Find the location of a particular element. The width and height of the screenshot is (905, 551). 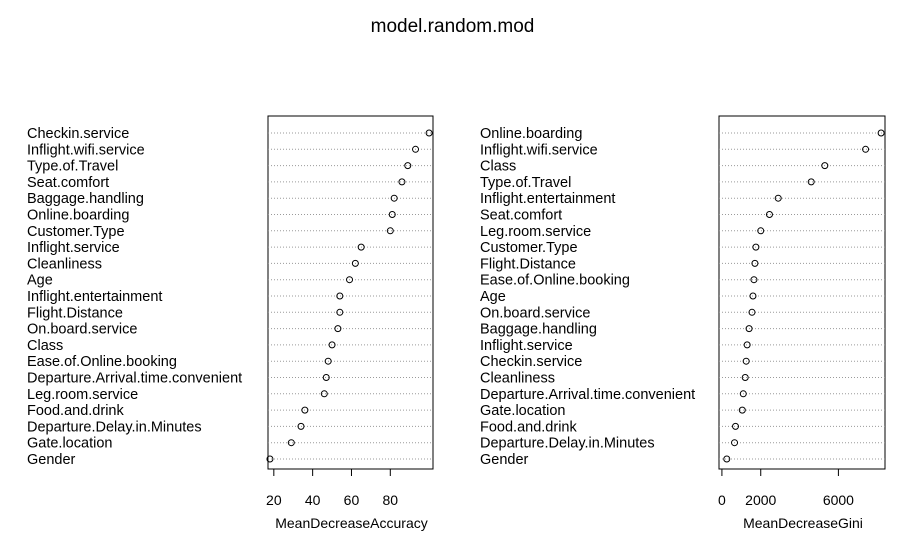

x-tick-label: 0 is located at coordinates (722, 500).